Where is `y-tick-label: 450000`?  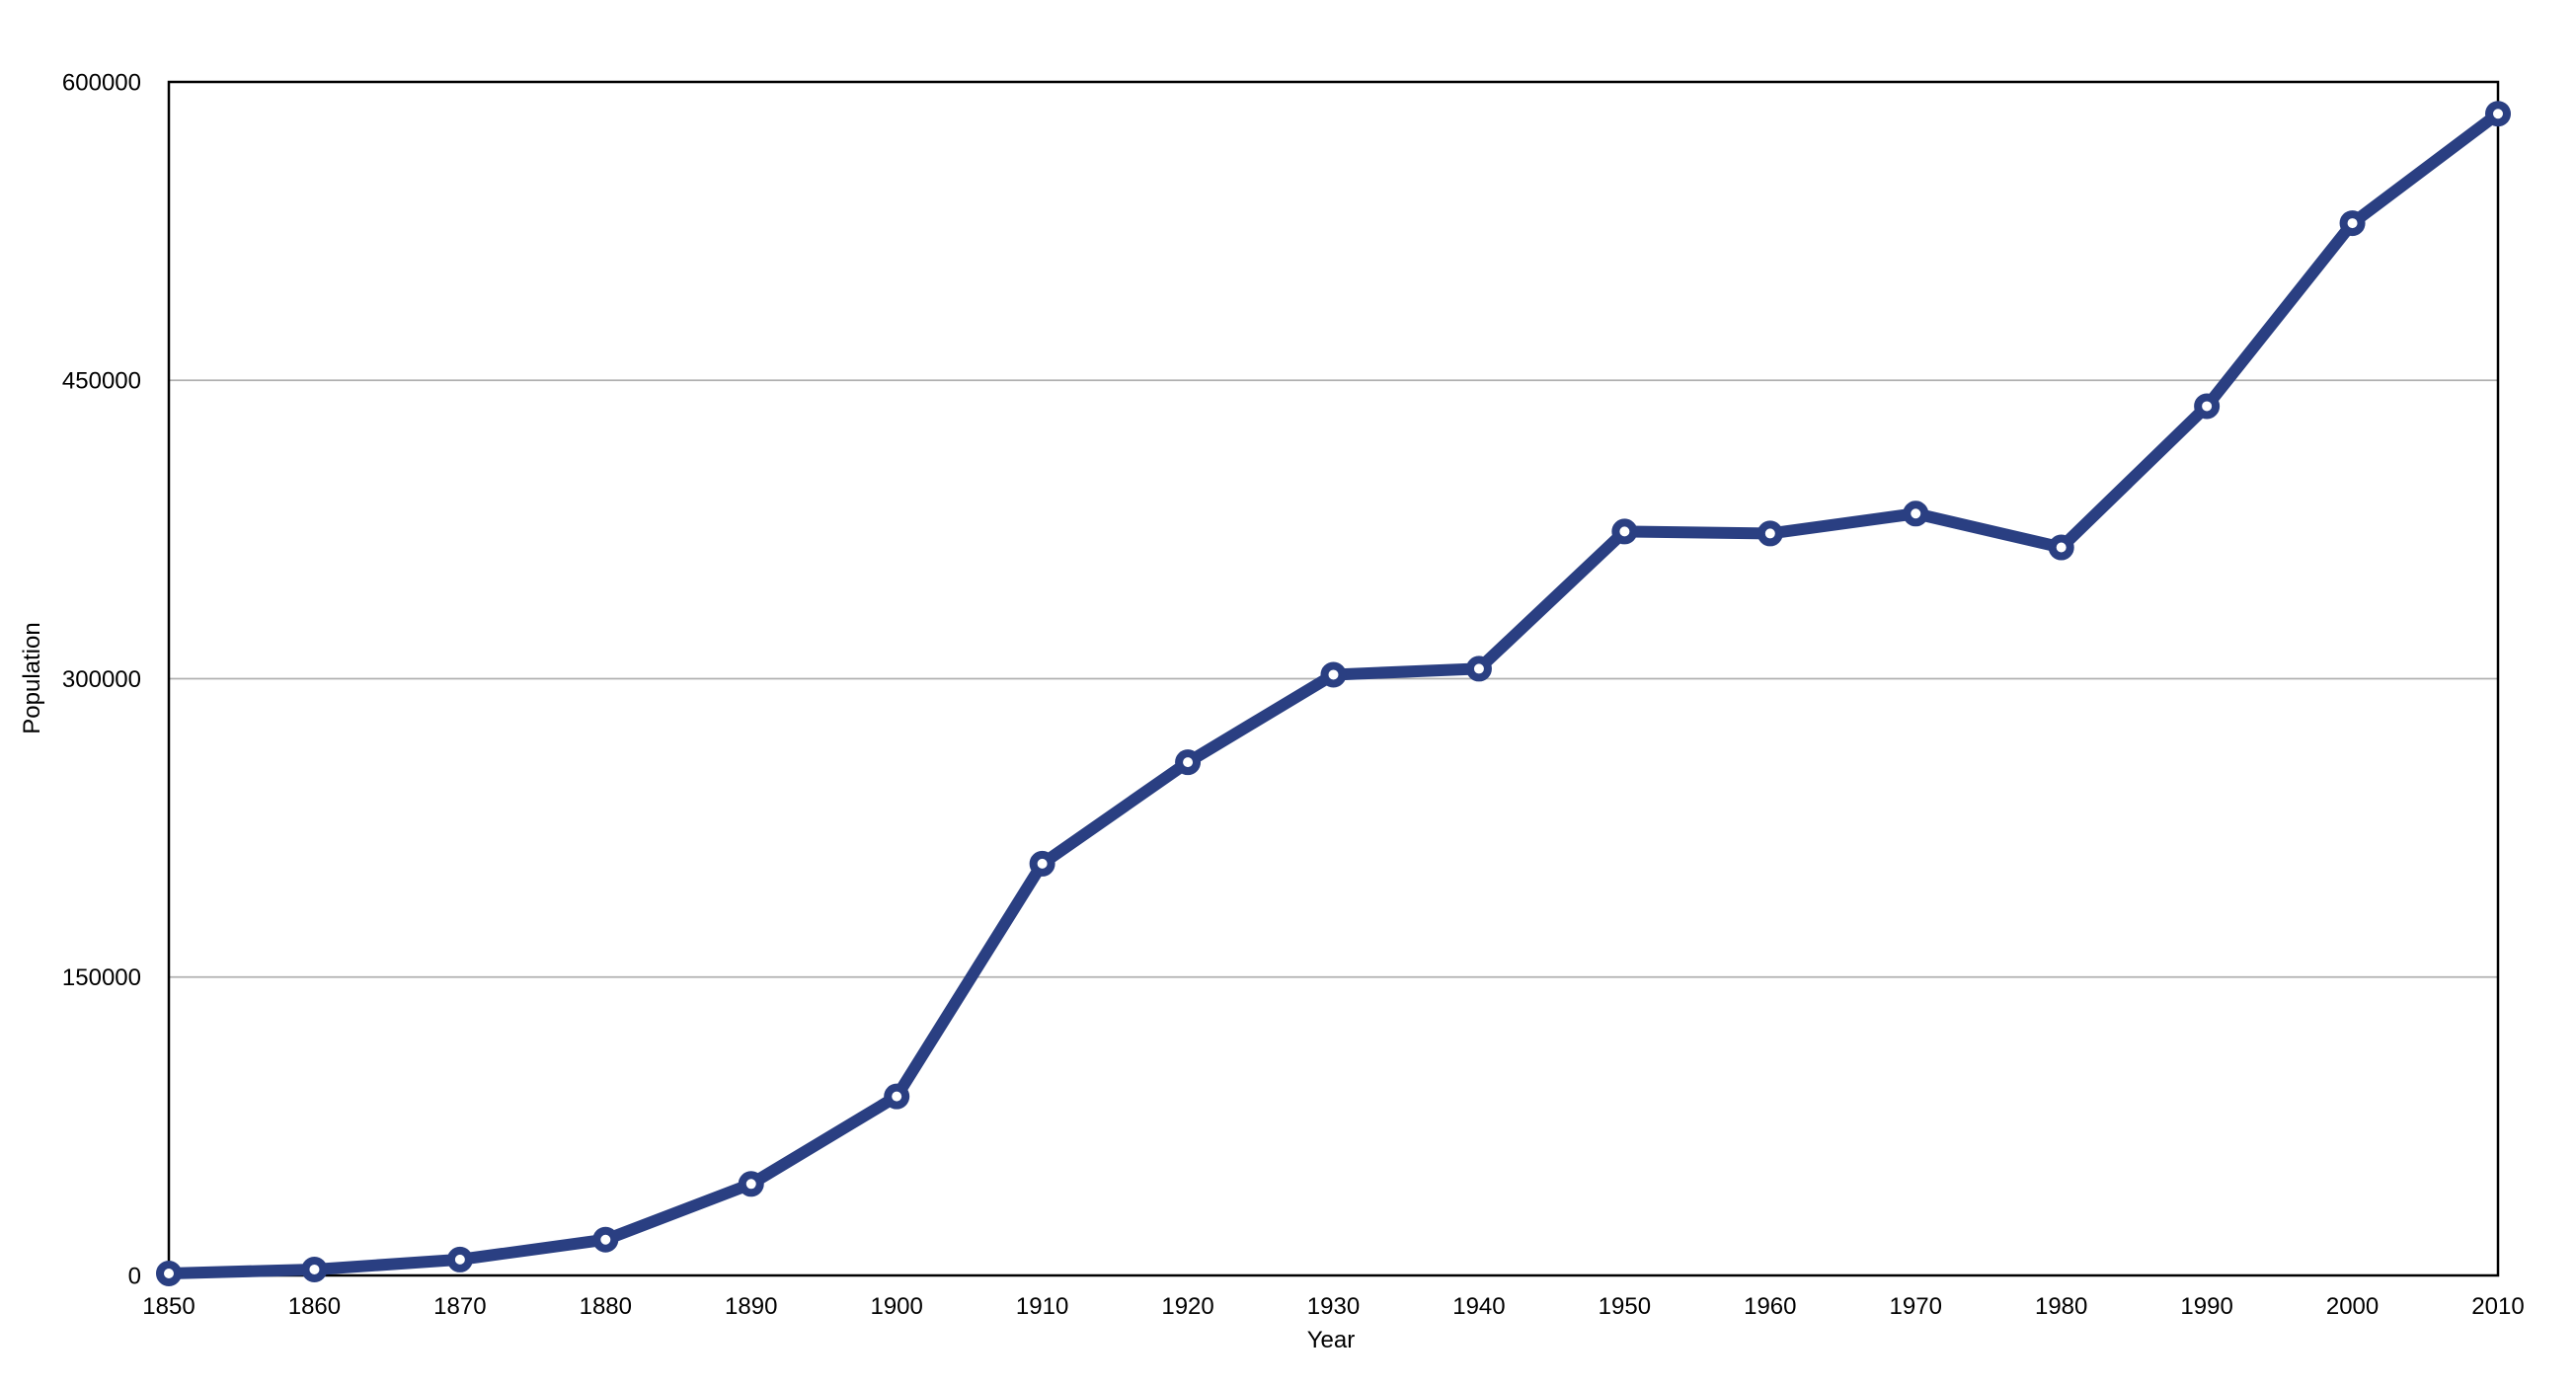
y-tick-label: 450000 is located at coordinates (101, 382).